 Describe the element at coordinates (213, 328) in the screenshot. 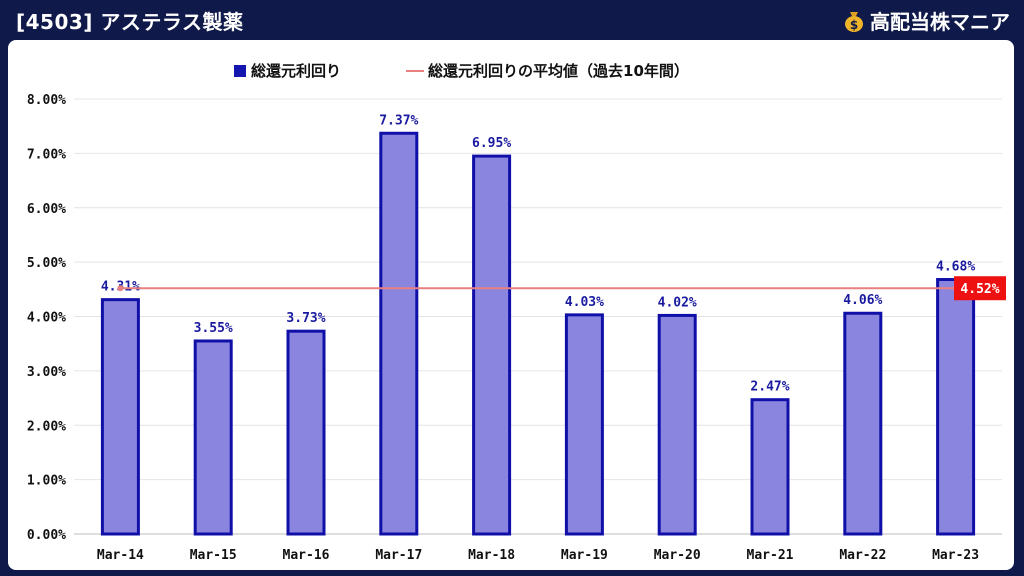

I see `data-label: 3.55%` at that location.